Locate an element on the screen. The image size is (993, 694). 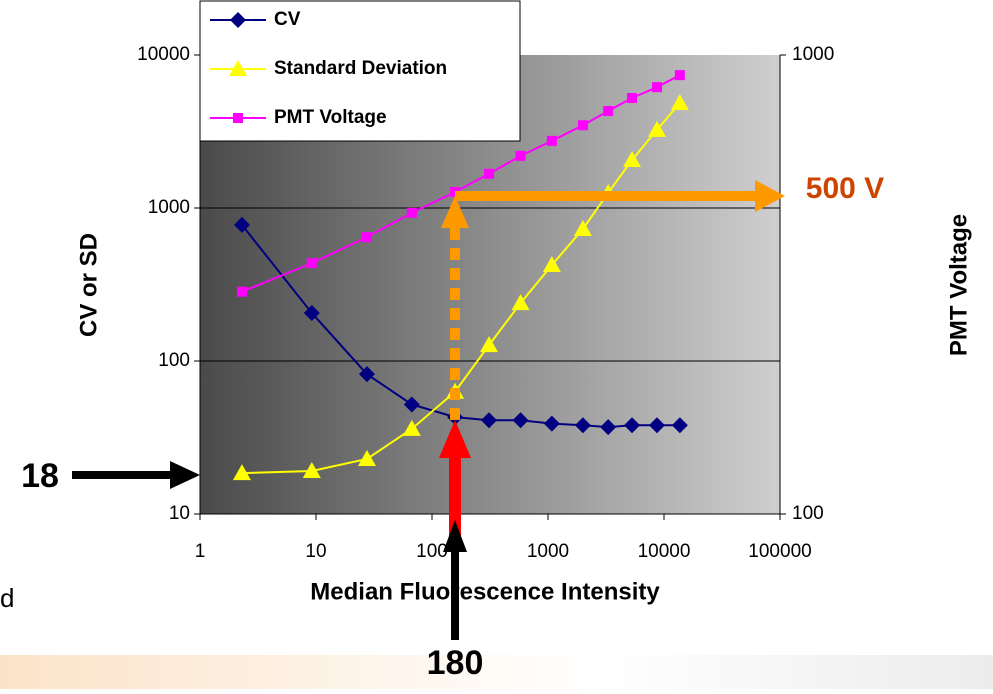
legend-label: CV is located at coordinates (287, 19).